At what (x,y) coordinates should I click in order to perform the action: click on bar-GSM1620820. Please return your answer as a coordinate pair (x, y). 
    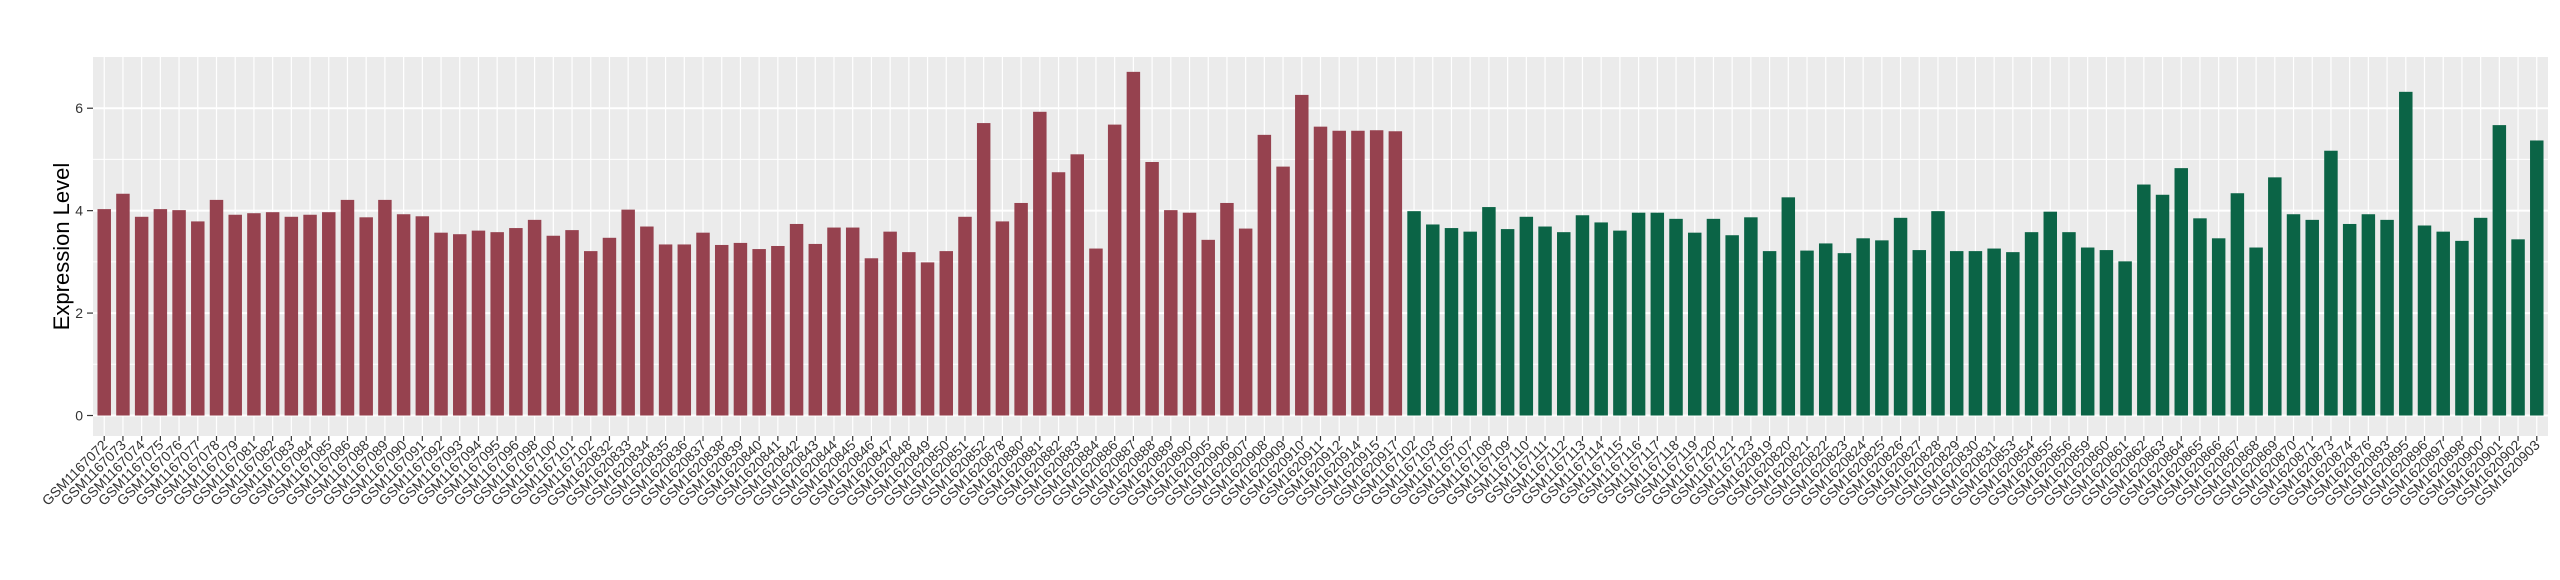
    Looking at the image, I should click on (1788, 306).